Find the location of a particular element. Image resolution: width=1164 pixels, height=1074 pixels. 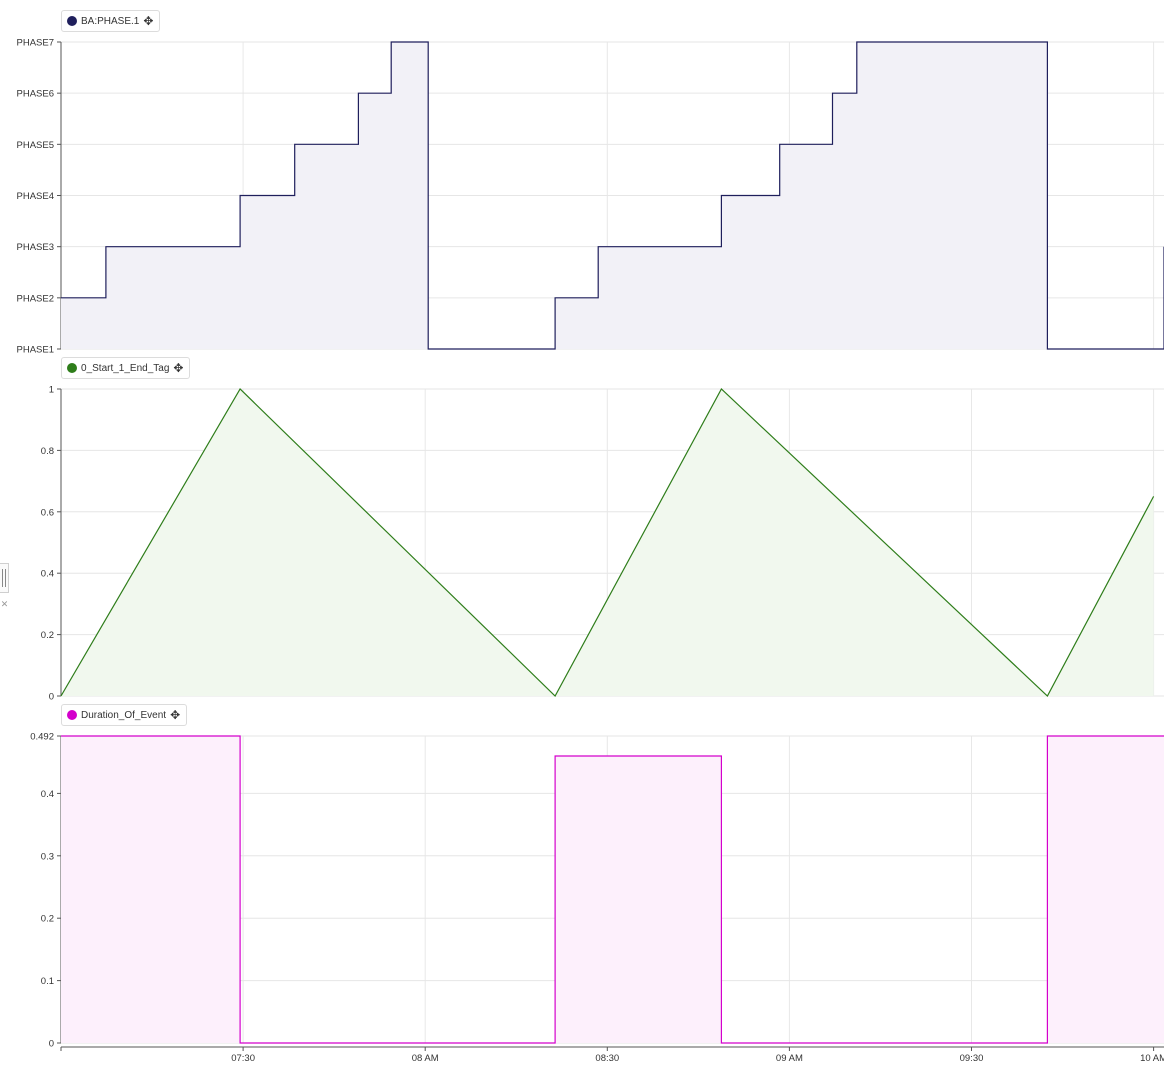

y-tick-label: PHASE5 is located at coordinates (36, 145).